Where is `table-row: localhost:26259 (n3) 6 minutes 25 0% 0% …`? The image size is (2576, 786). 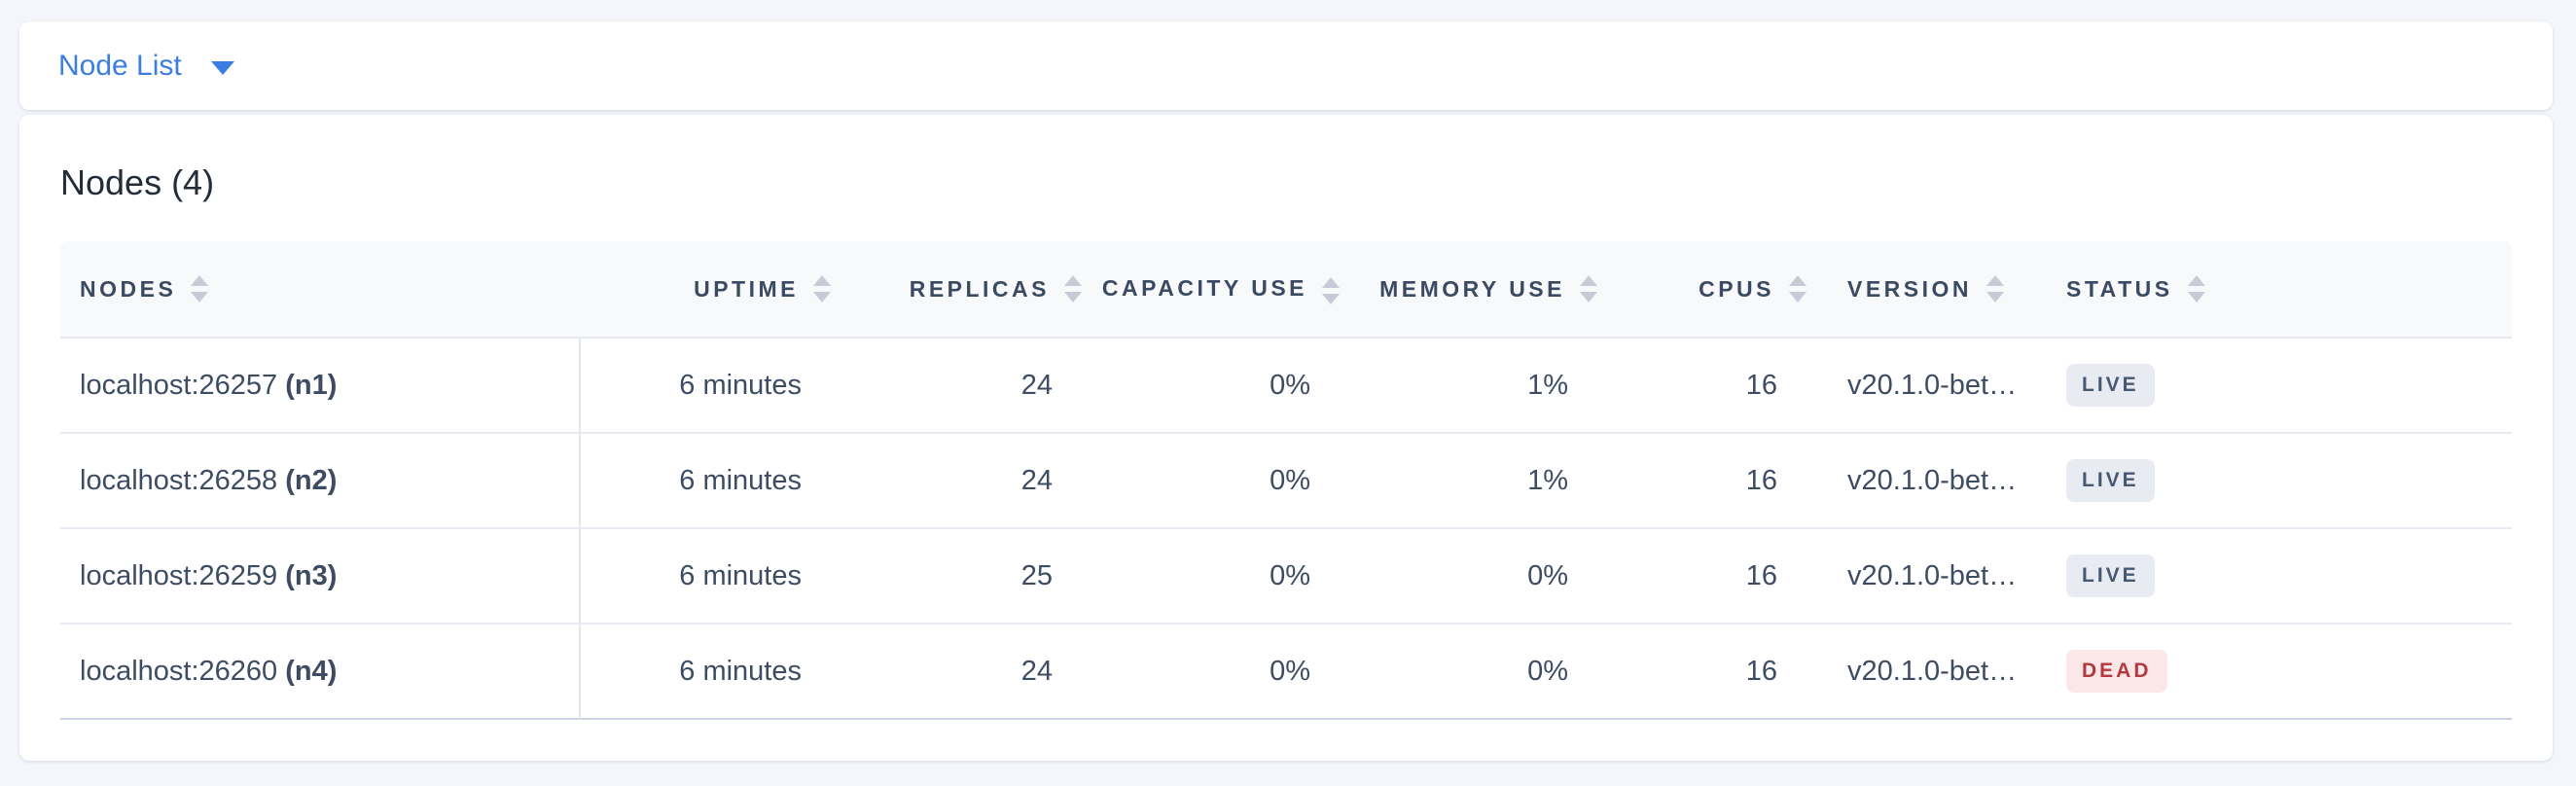
table-row: localhost:26259 (n3) 6 minutes 25 0% 0% … is located at coordinates (1286, 577).